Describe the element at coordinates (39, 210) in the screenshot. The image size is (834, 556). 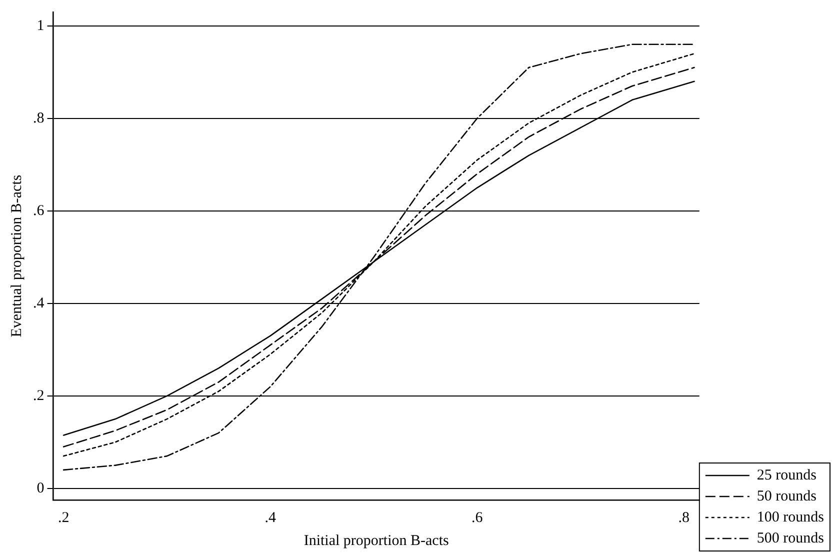
I see `y-tick-label: .6` at that location.